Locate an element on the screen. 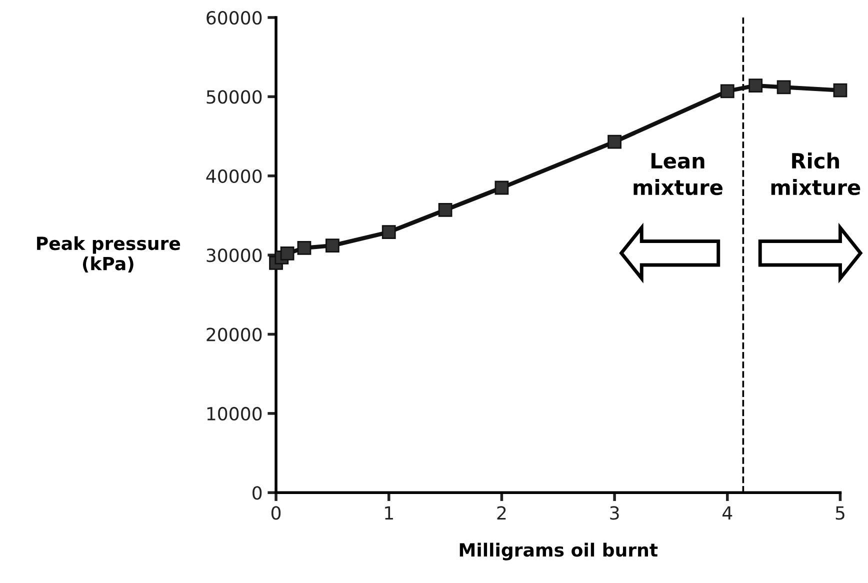 The image size is (868, 583). x-tick-label: 4 is located at coordinates (727, 513).